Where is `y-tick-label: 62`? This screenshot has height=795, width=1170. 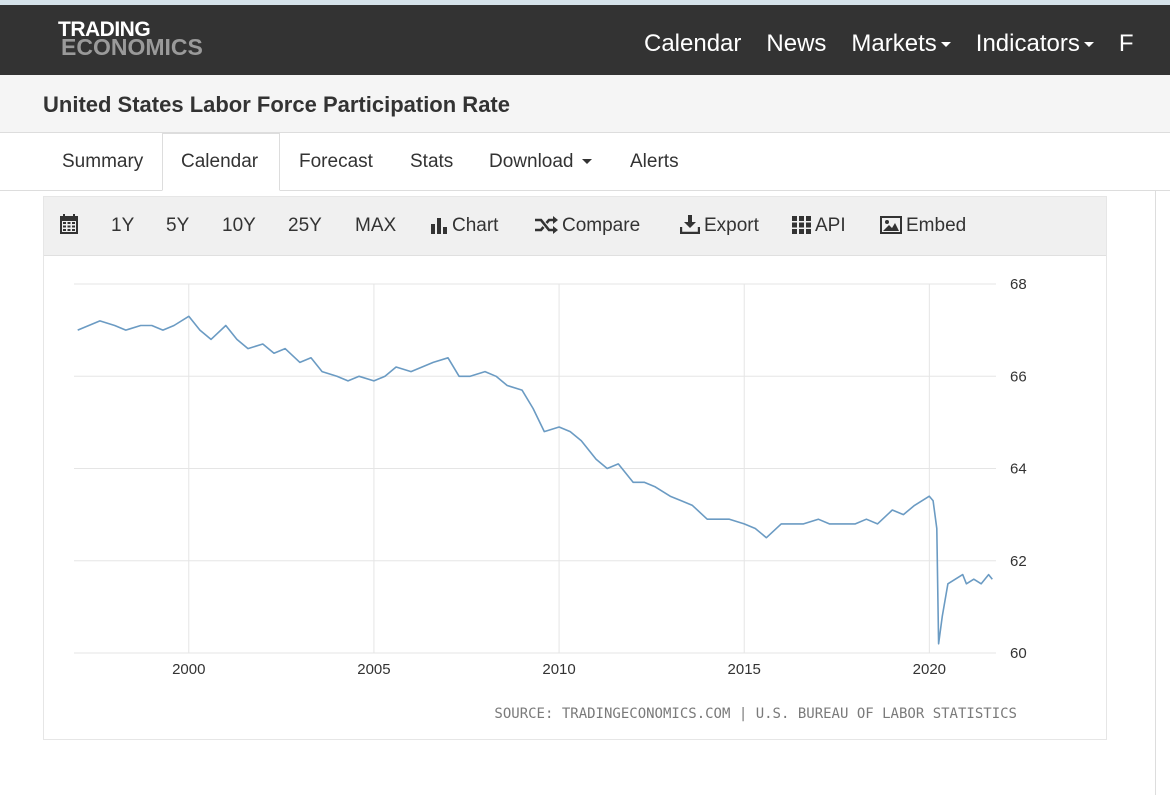
y-tick-label: 62 is located at coordinates (1018, 561).